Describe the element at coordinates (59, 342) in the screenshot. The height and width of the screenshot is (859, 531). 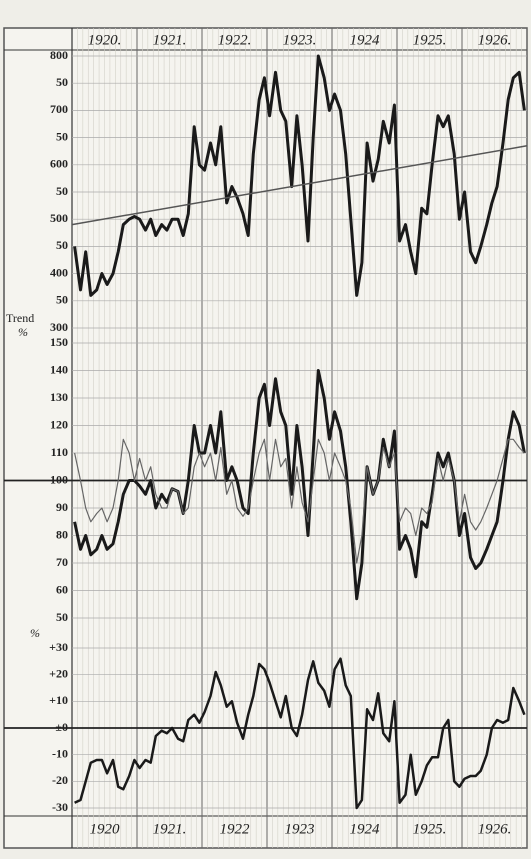
I see `y-tick-label: 150` at that location.